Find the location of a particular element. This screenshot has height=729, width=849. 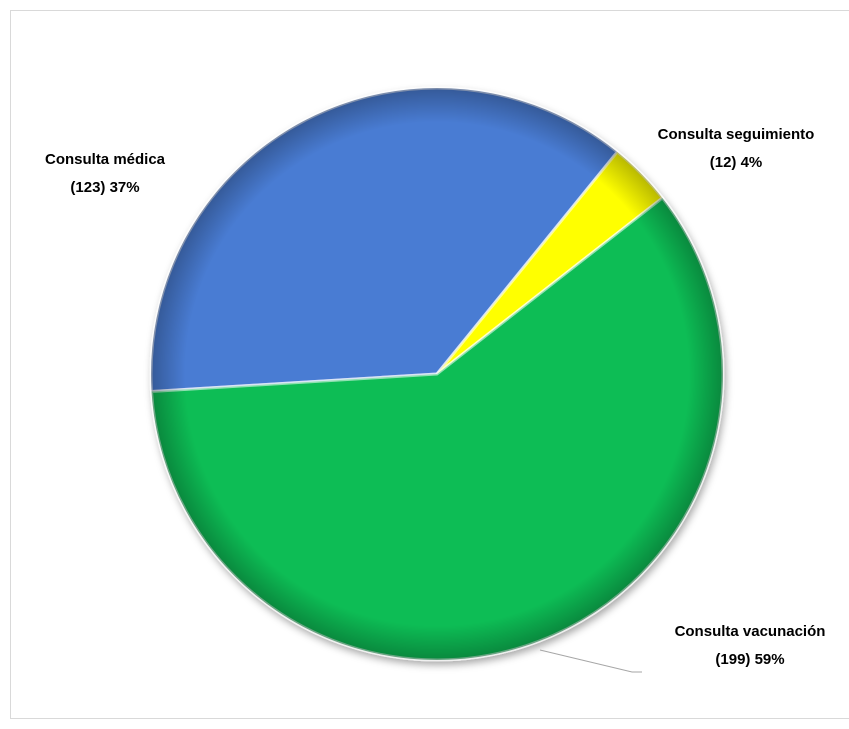

slice-label: Consulta vacunación is located at coordinates (750, 631).